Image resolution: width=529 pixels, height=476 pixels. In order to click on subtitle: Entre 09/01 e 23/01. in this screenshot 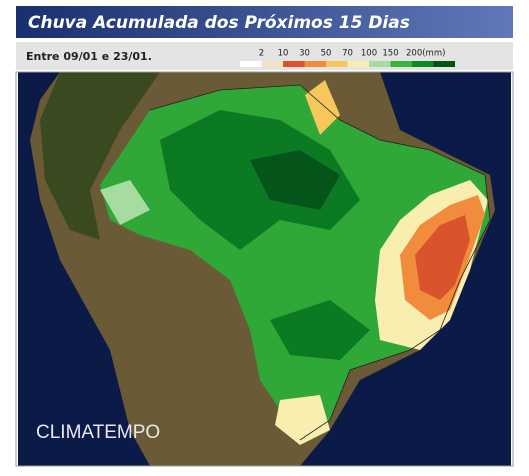, I will do `click(89, 56)`.